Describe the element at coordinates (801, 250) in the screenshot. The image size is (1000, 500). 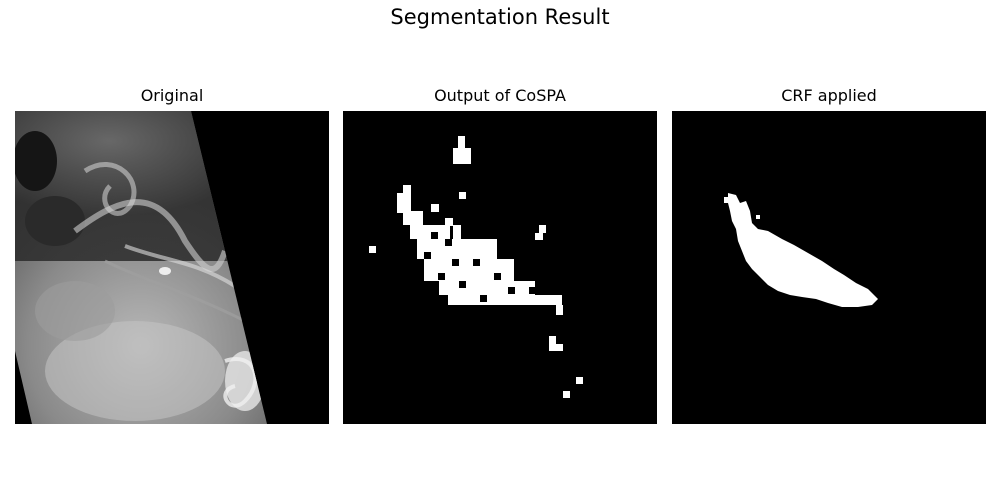
I see `crf-mask` at that location.